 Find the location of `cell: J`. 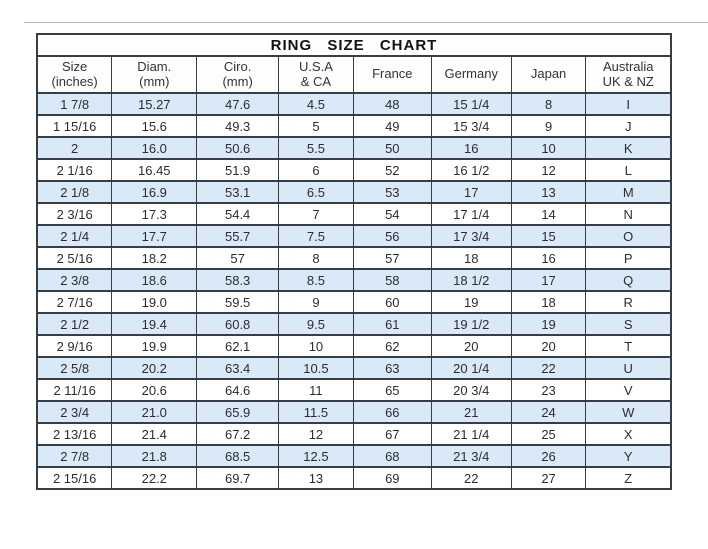

cell: J is located at coordinates (628, 126).